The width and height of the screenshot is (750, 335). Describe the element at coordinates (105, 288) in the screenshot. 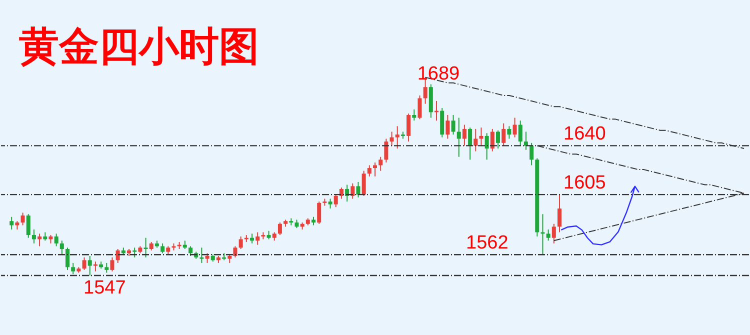

I see `ref-line-label: 1547` at that location.